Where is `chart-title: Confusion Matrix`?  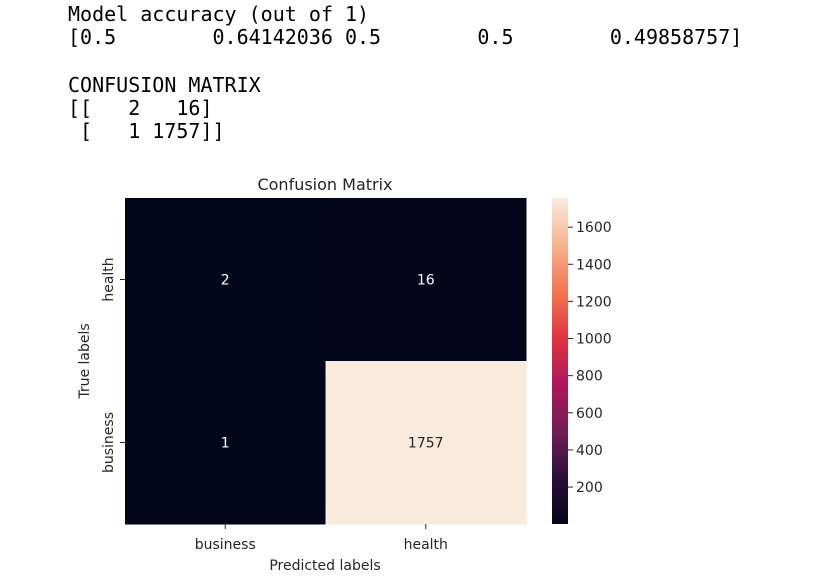 chart-title: Confusion Matrix is located at coordinates (324, 184).